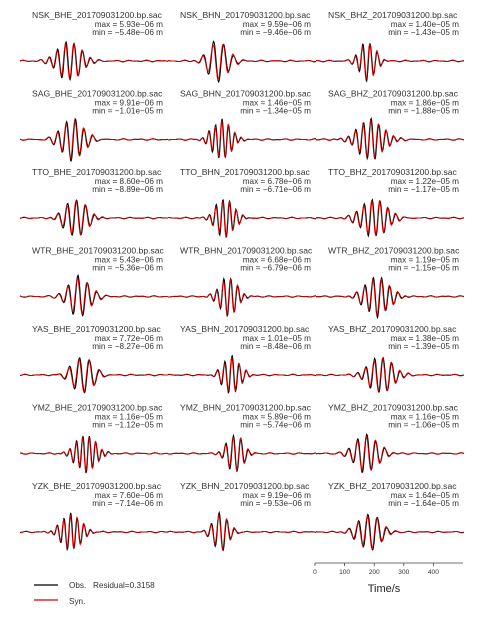 This screenshot has height=630, width=487. I want to click on panel-max-label: max = 5.93e−06 m, so click(129, 24).